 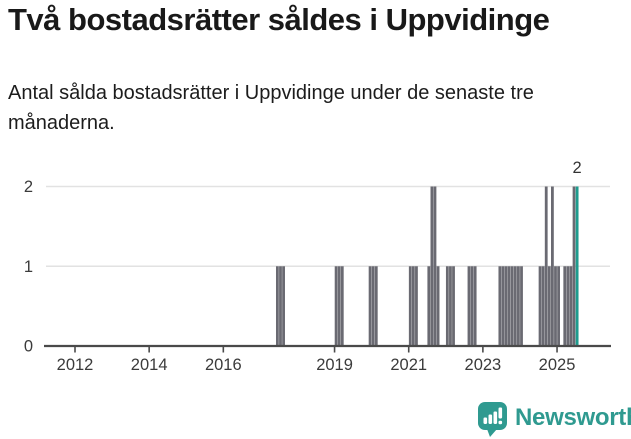 What do you see at coordinates (223, 365) in the screenshot?
I see `x-tick-label: 2016` at bounding box center [223, 365].